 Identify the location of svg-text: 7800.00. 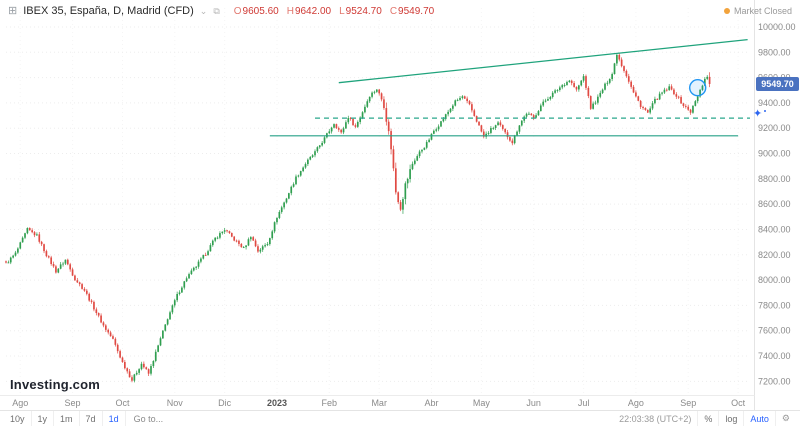
(774, 305).